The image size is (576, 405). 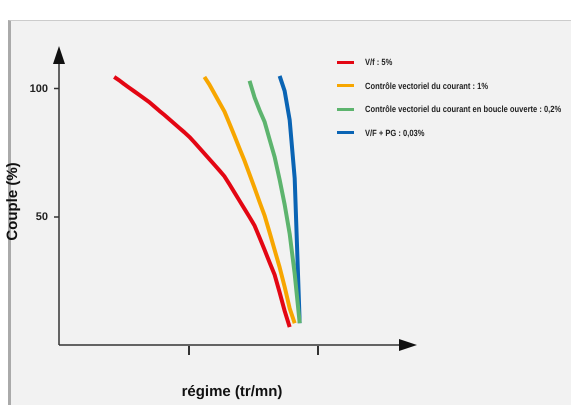 I want to click on legend-label: V/f : 5%, so click(x=378, y=62).